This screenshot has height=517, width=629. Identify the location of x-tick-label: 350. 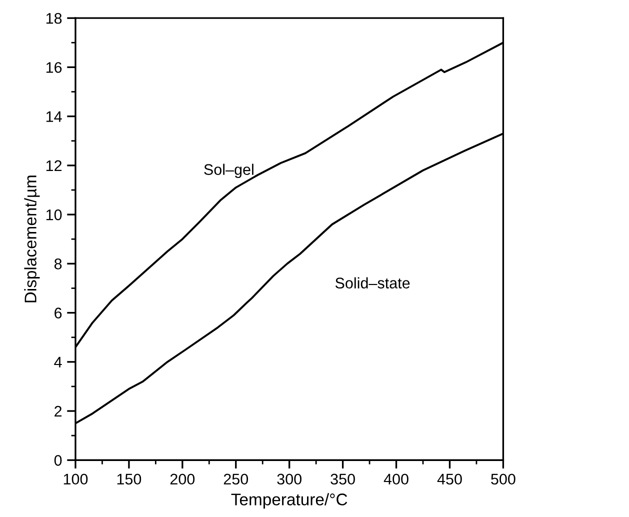
(342, 479).